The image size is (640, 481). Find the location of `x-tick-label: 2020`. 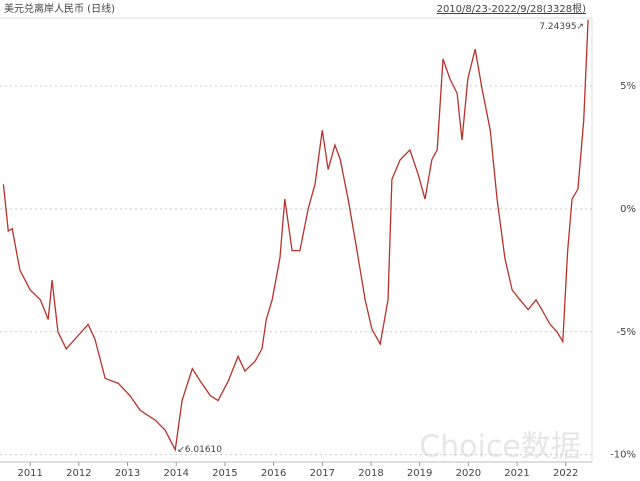

x-tick-label: 2020 is located at coordinates (468, 473).